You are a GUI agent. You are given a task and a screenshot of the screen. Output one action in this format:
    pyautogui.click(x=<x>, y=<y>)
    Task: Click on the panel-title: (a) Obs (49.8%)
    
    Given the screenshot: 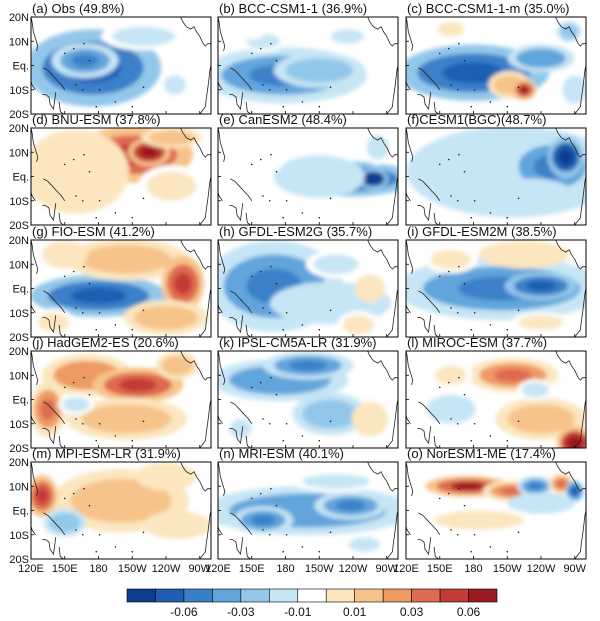 What is the action you would take?
    pyautogui.click(x=78, y=8)
    